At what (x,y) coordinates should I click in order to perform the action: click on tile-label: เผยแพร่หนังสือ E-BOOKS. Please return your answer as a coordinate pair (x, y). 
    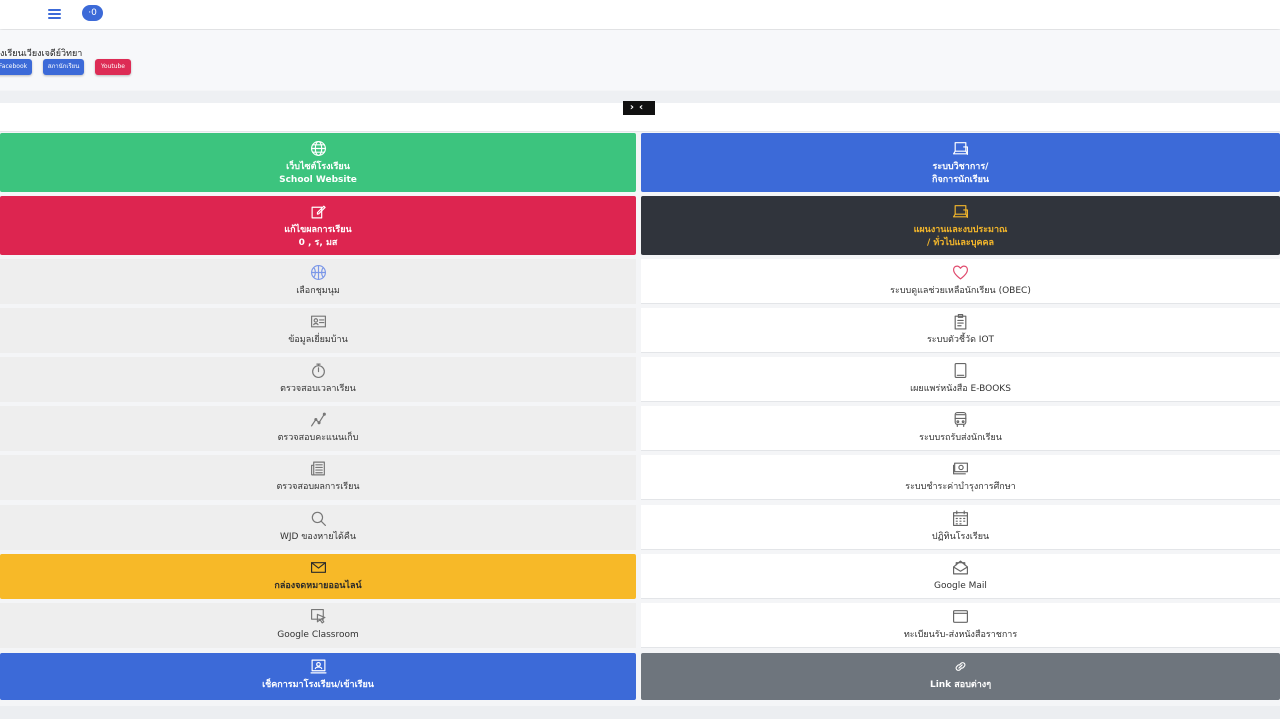
    Looking at the image, I should click on (960, 389).